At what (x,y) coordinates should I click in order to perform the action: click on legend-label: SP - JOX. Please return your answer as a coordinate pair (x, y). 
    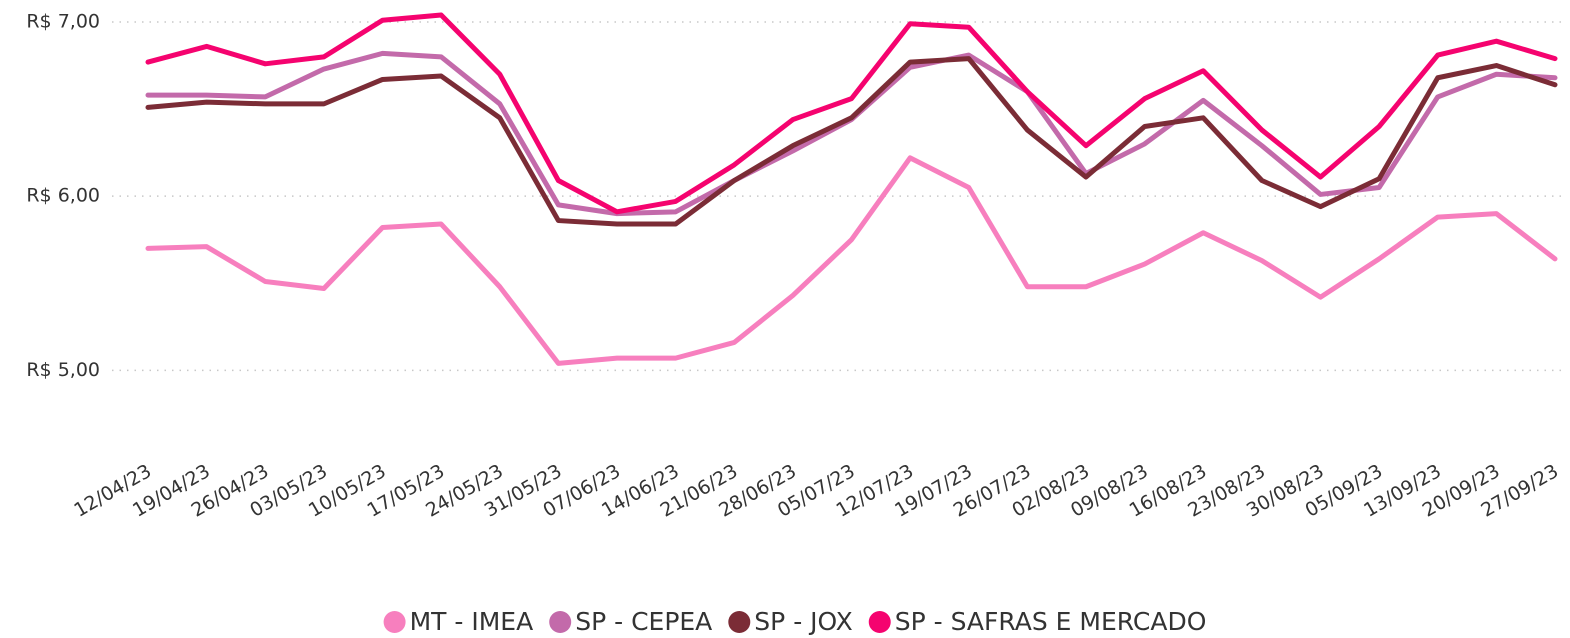
    Looking at the image, I should click on (803, 621).